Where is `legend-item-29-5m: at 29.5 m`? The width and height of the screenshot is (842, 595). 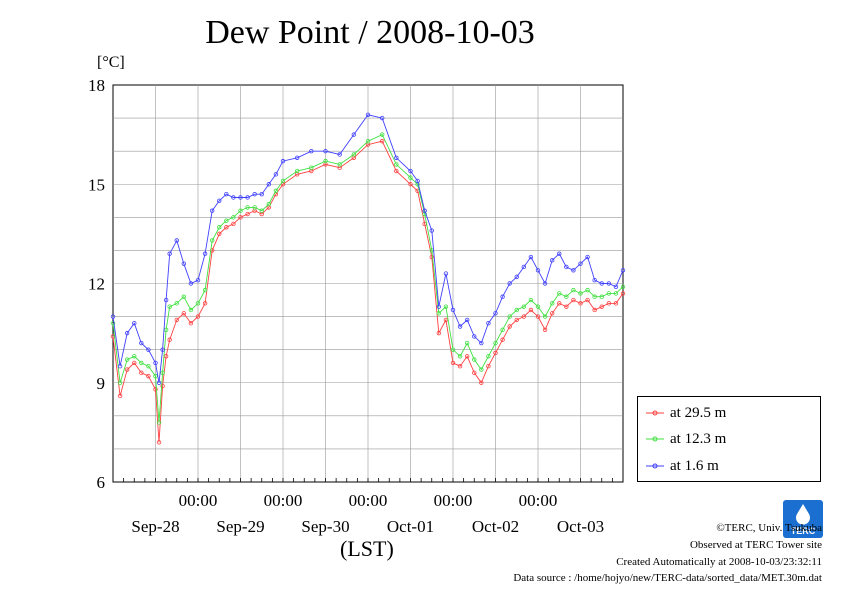 legend-item-29-5m: at 29.5 m is located at coordinates (686, 413).